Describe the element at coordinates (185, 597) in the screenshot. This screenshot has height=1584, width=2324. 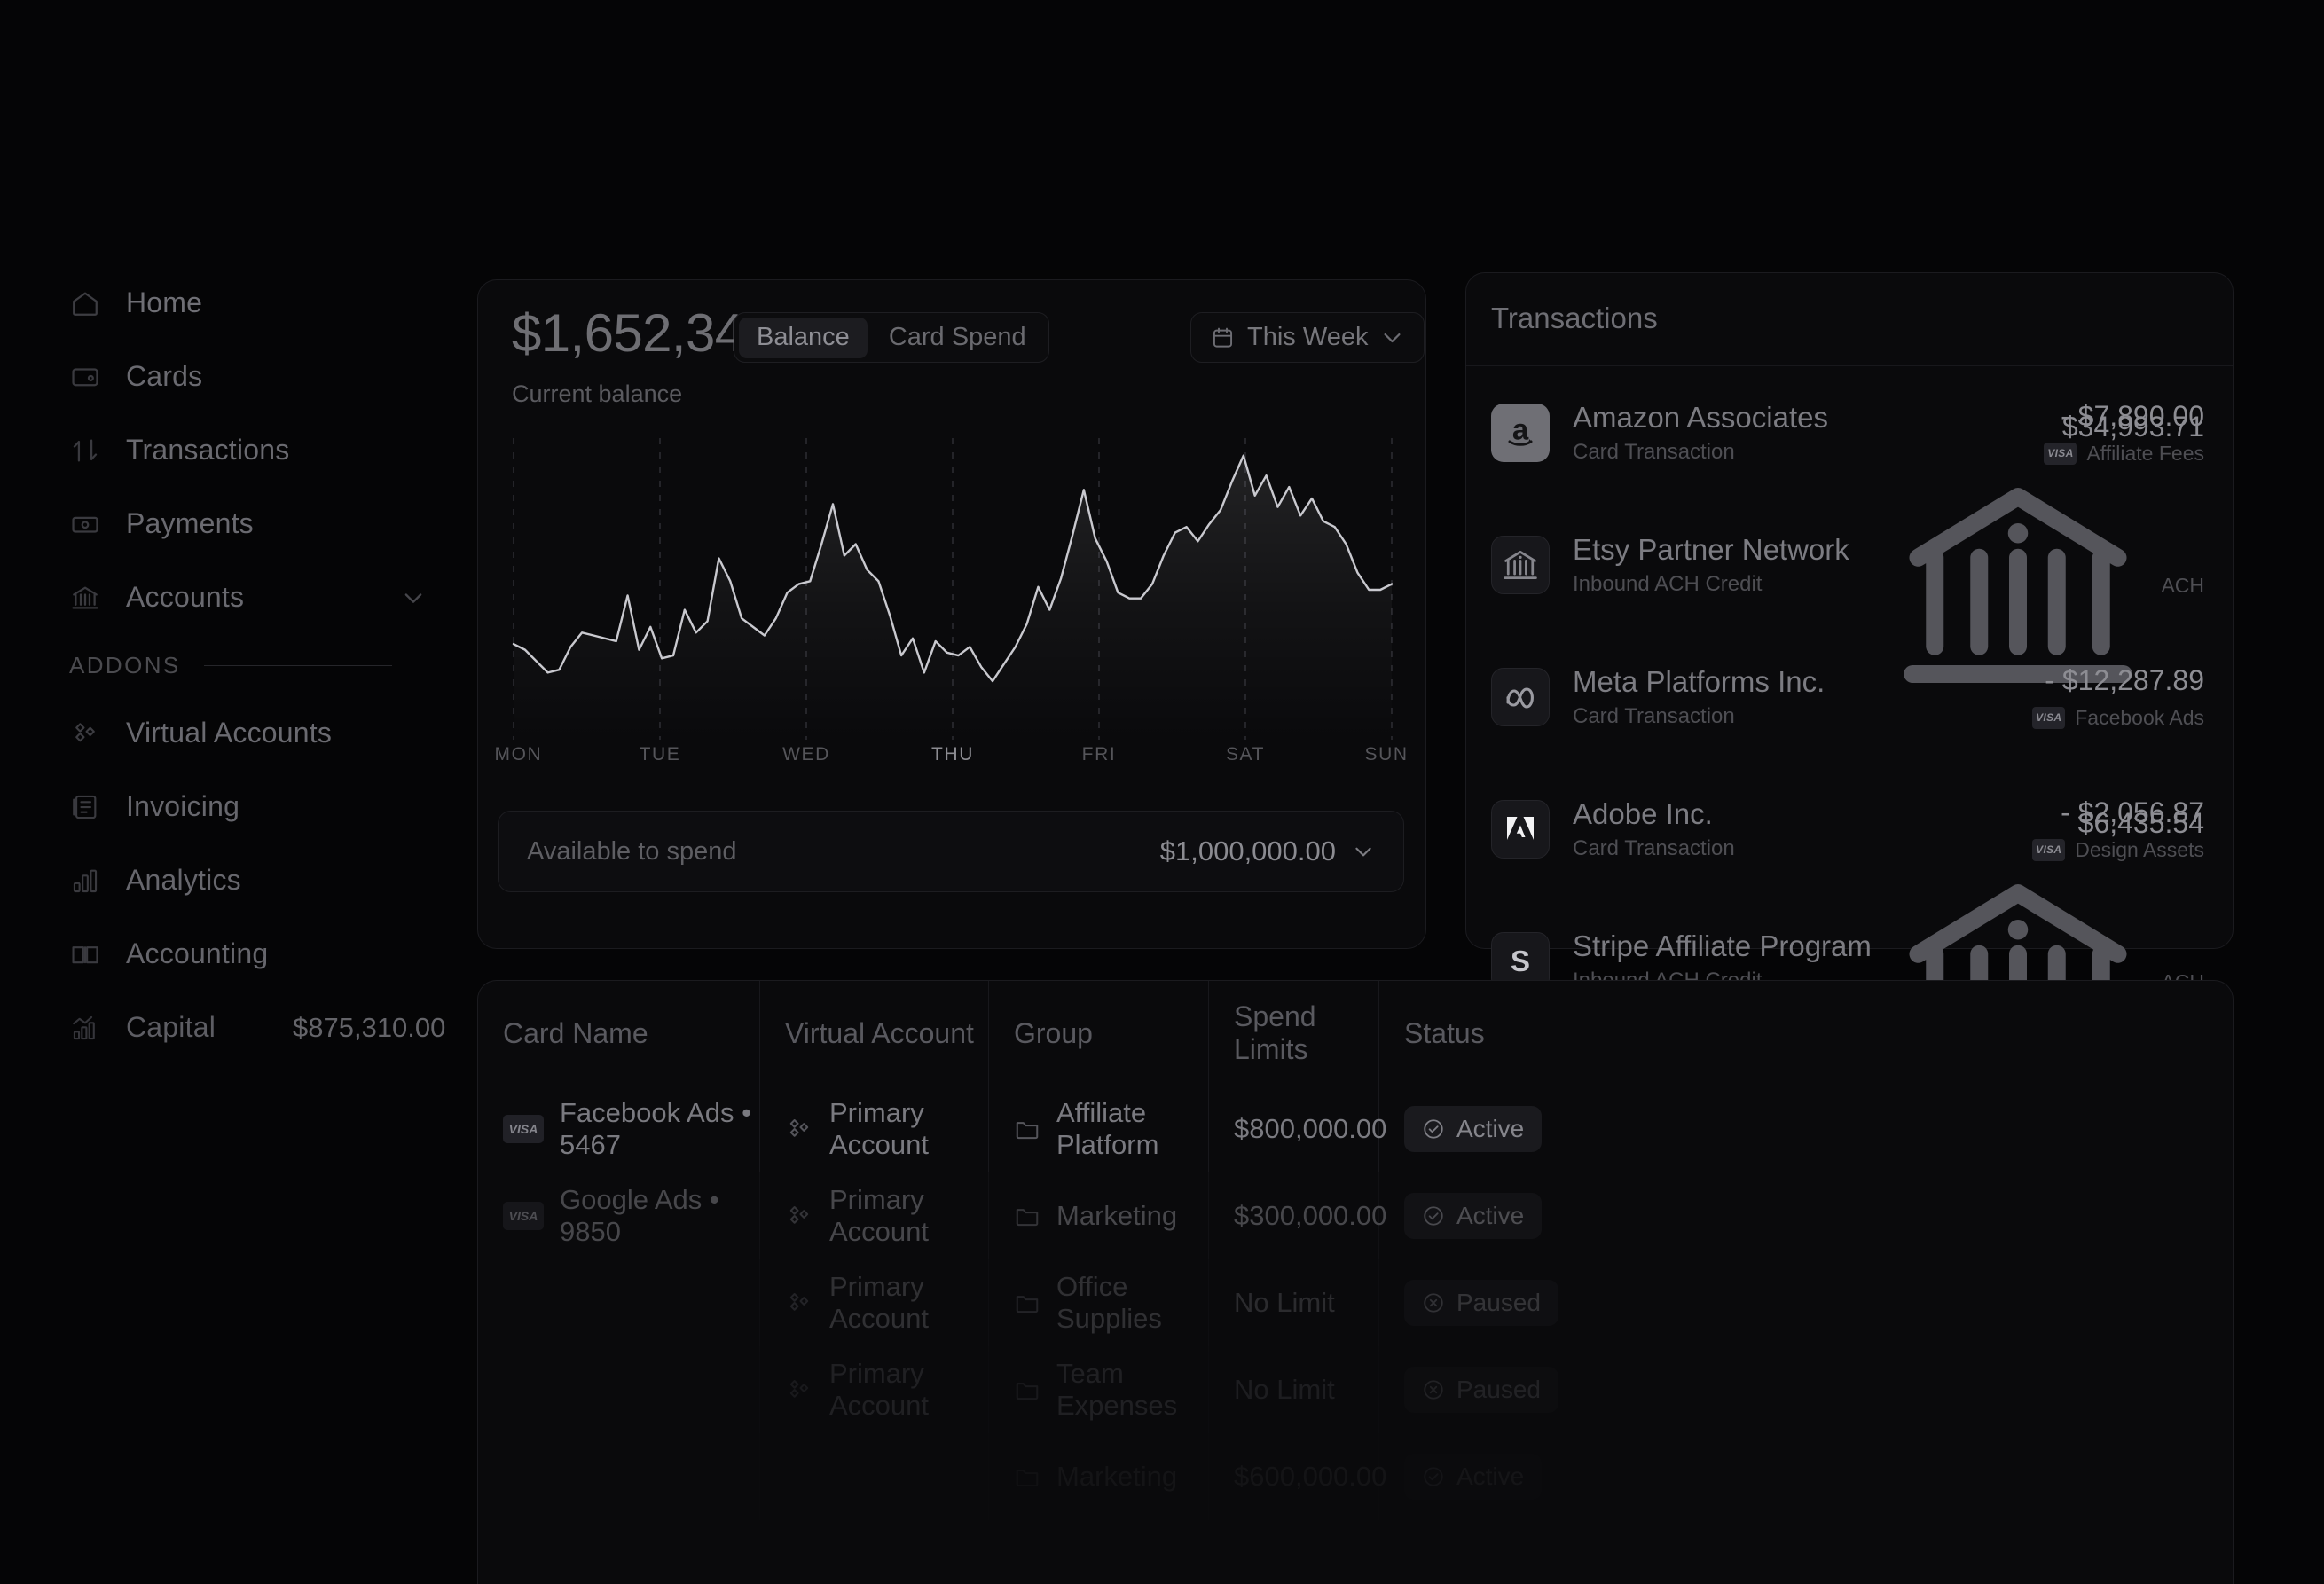
I see `sidebar-item-label: Accounts` at that location.